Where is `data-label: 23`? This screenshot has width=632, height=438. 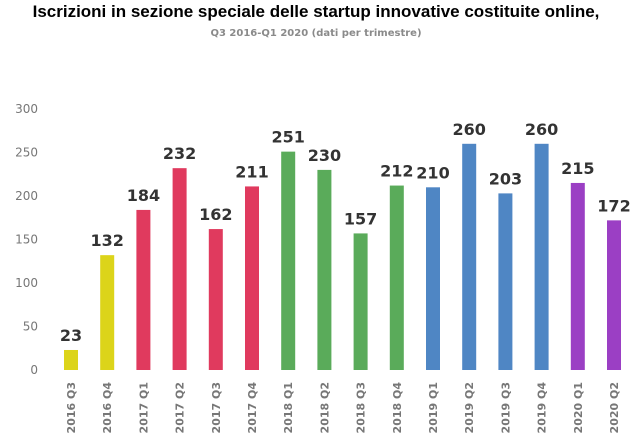 data-label: 23 is located at coordinates (71, 335).